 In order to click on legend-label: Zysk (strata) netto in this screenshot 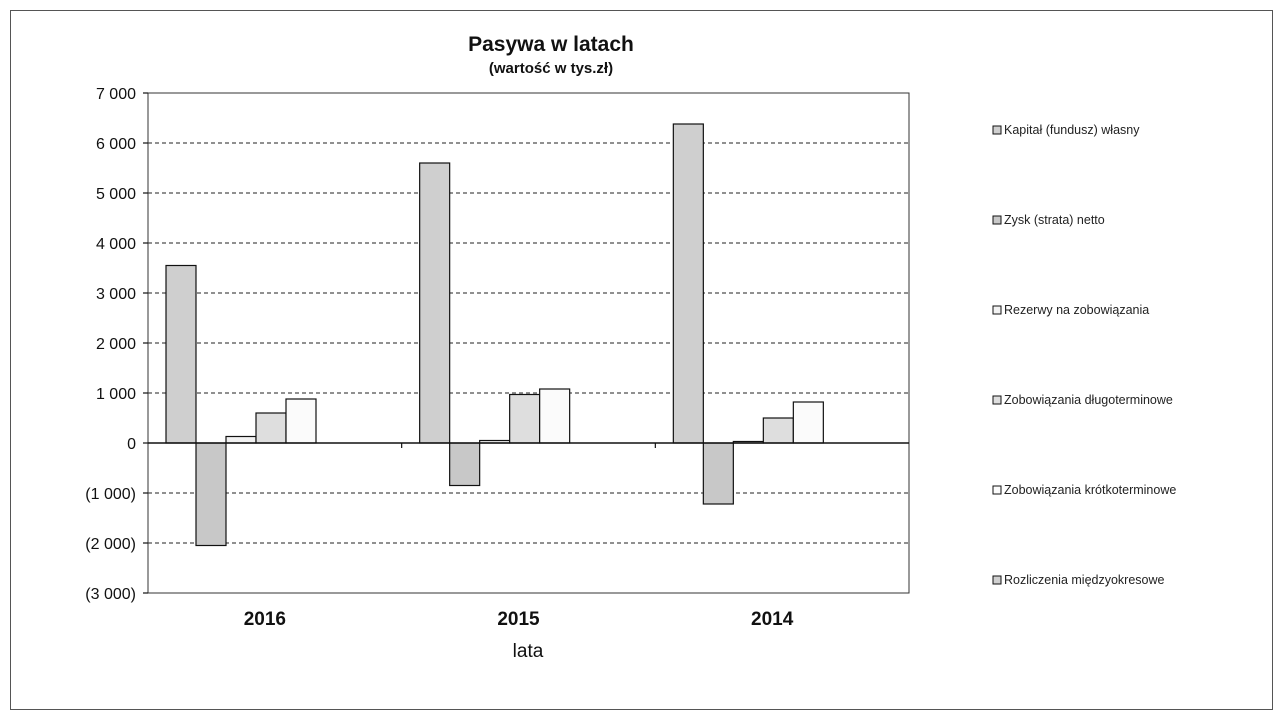, I will do `click(1054, 220)`.